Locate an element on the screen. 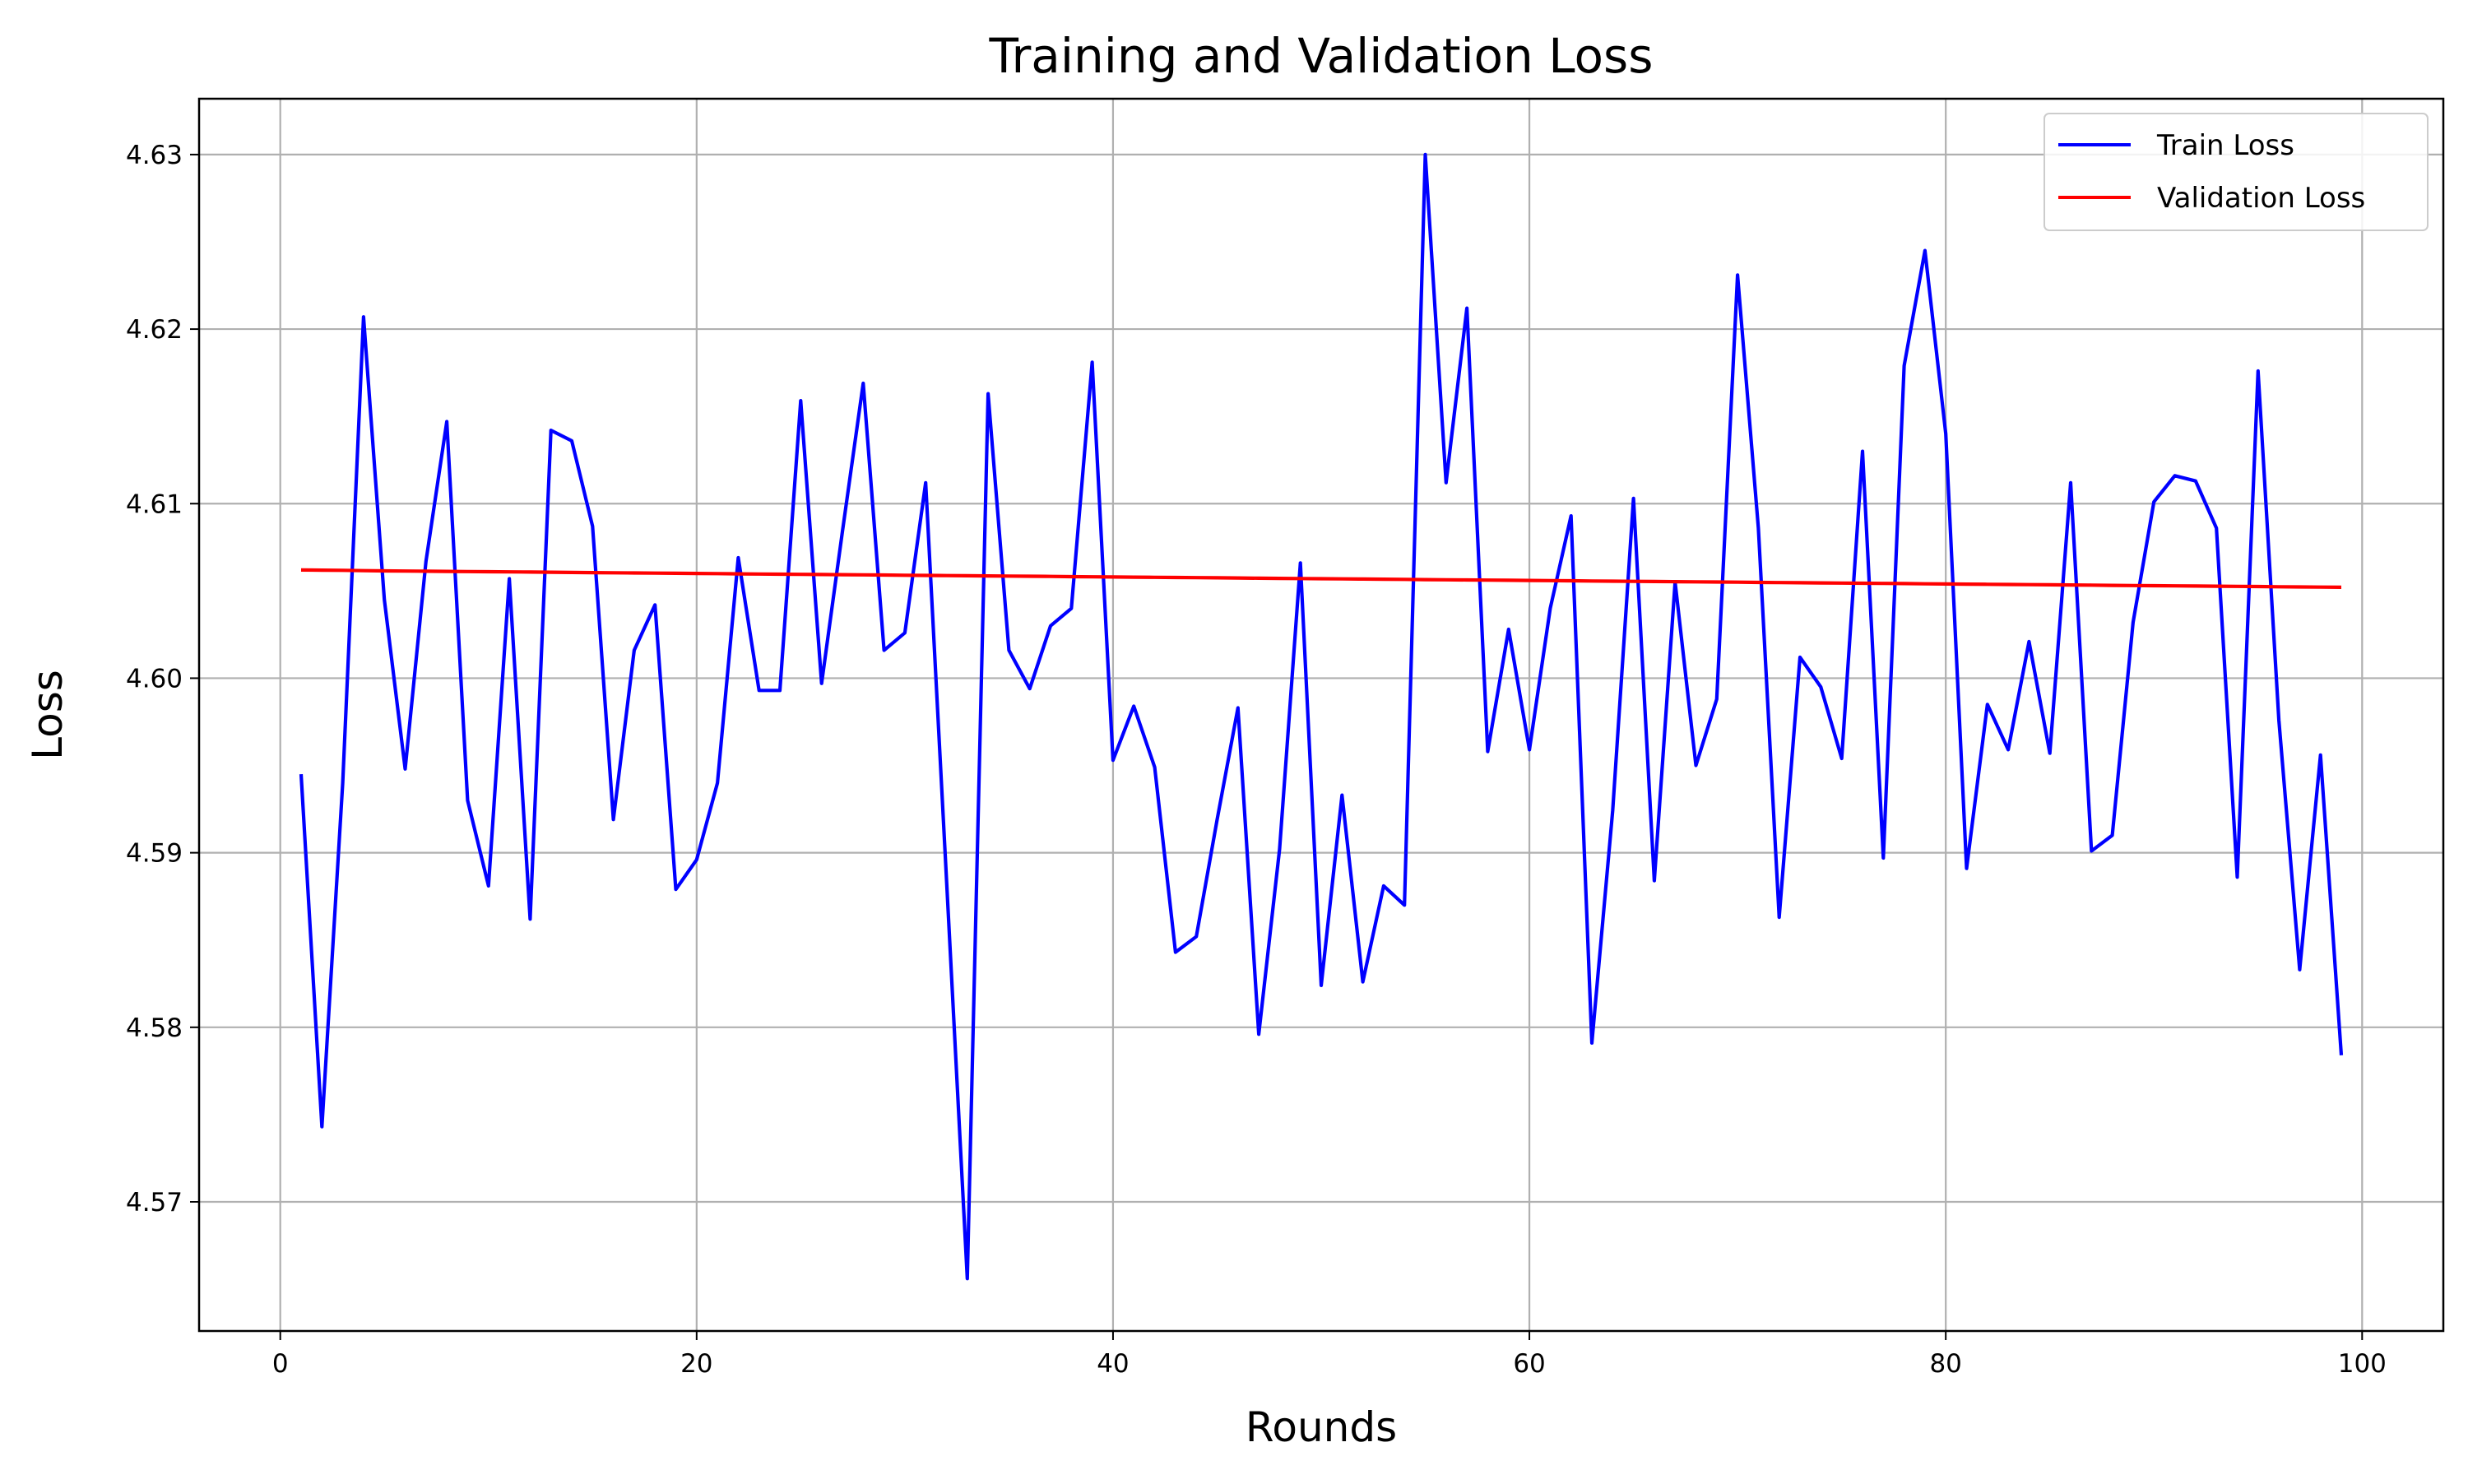  y-tick-label: 4.60 is located at coordinates (154, 678).